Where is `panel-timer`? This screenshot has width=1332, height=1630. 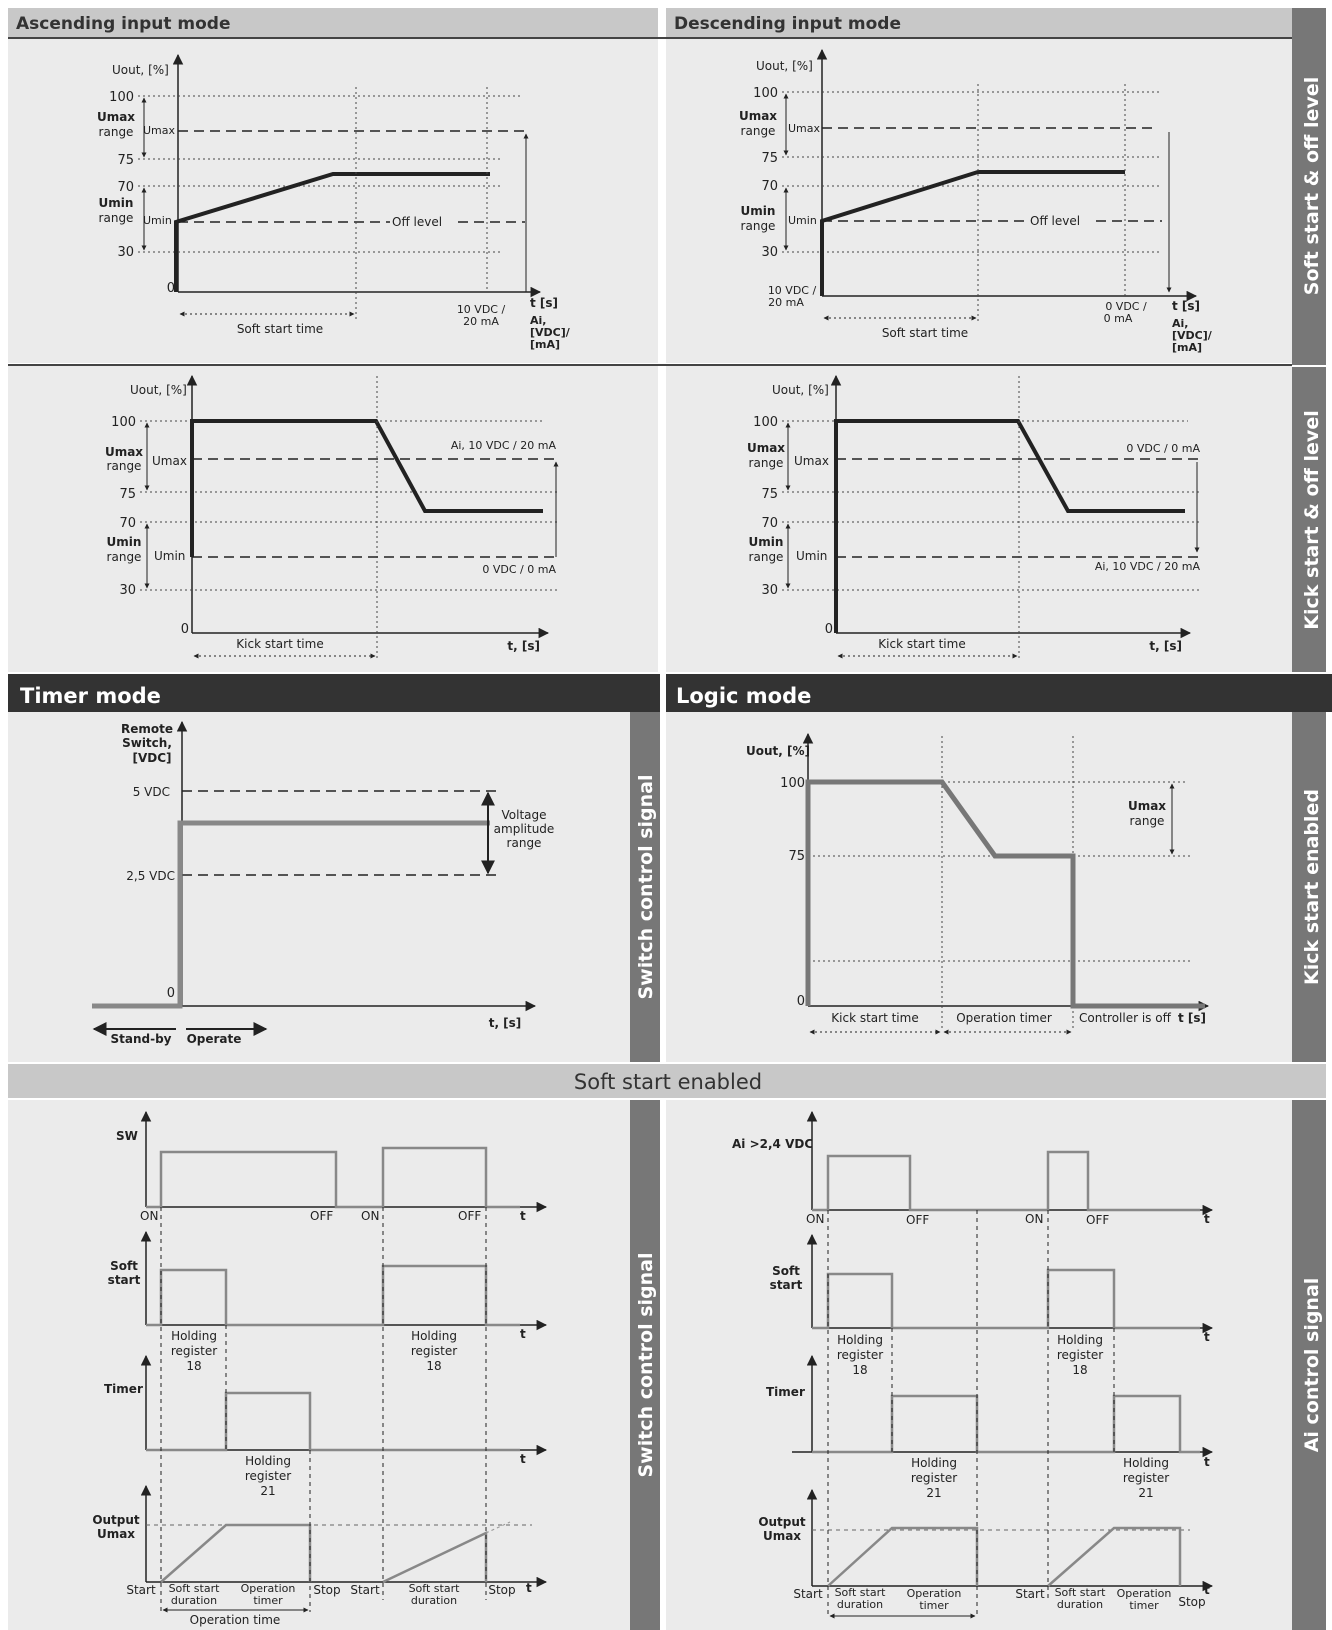
panel-timer is located at coordinates (319, 887).